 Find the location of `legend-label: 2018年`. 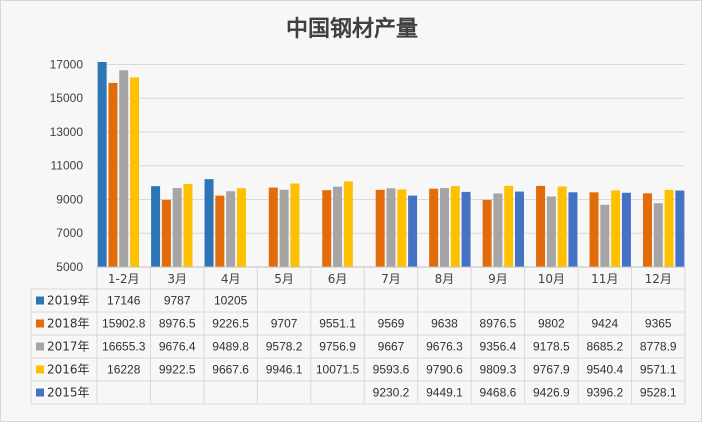

legend-label: 2018年 is located at coordinates (68, 324).